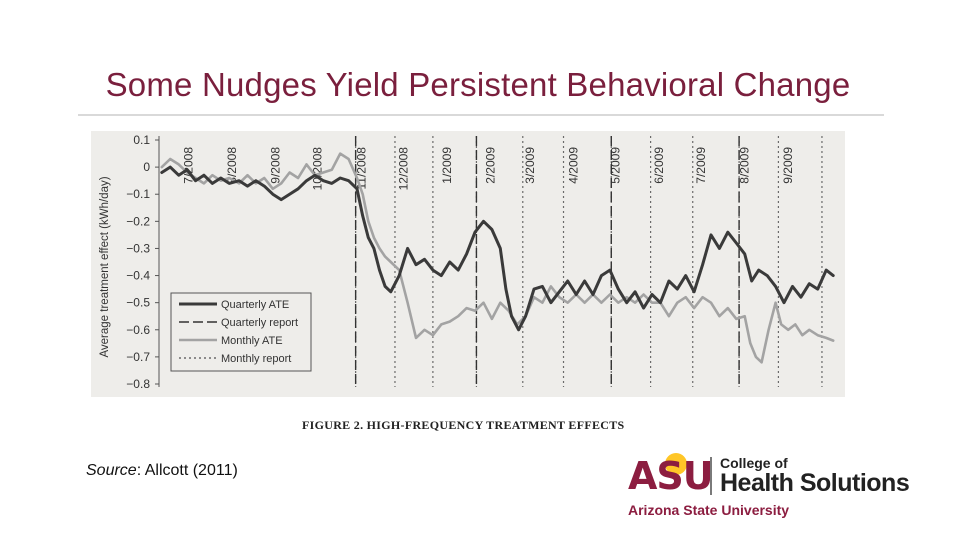  I want to click on y-tick-label: −0.4, so click(138, 276).